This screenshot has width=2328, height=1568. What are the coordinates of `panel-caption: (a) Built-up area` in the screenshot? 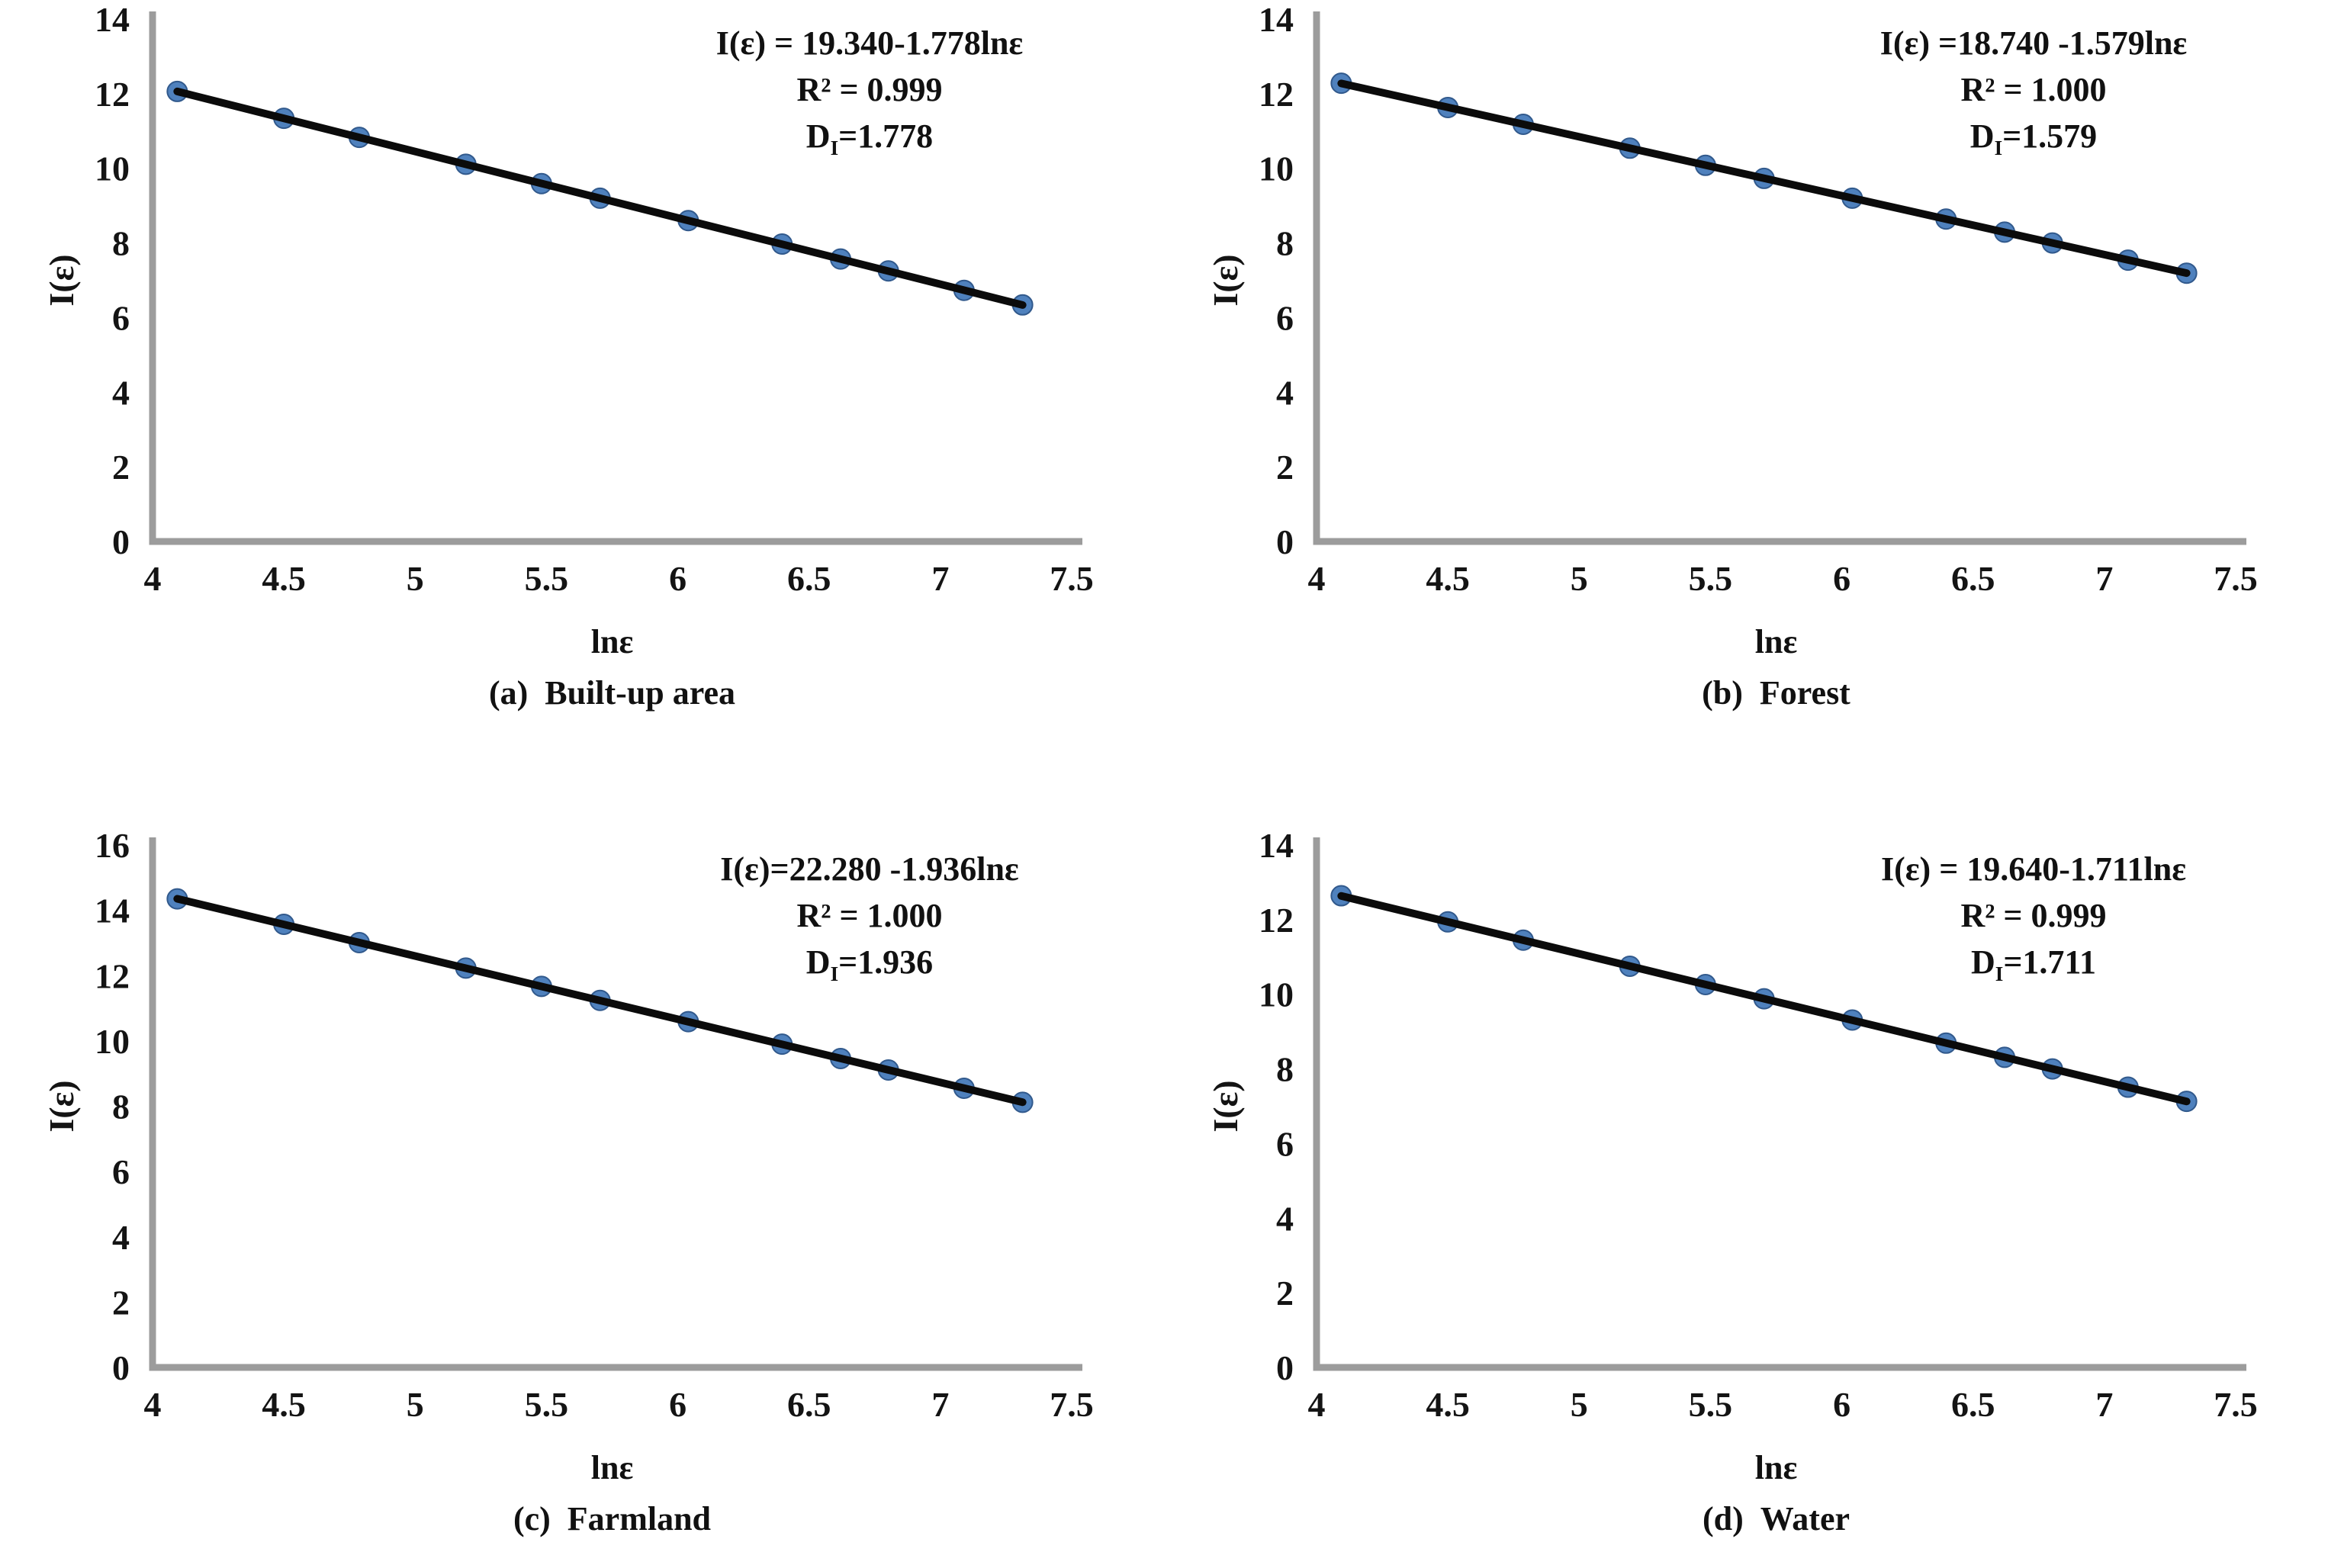 It's located at (612, 692).